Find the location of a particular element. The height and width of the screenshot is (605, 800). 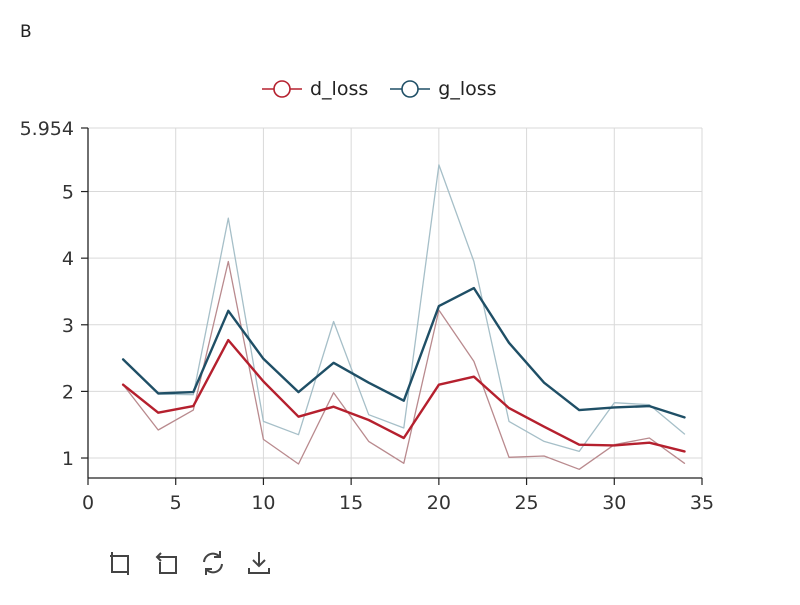

legend-item-d-loss: d_loss is located at coordinates (315, 89).